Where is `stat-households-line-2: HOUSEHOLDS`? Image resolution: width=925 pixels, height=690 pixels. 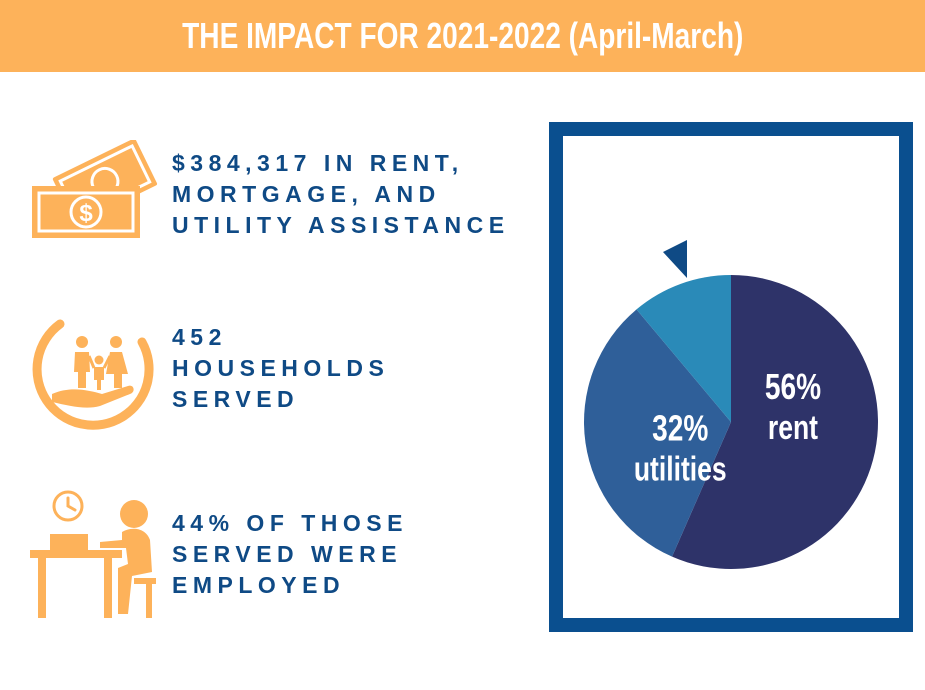 stat-households-line-2: HOUSEHOLDS is located at coordinates (281, 368).